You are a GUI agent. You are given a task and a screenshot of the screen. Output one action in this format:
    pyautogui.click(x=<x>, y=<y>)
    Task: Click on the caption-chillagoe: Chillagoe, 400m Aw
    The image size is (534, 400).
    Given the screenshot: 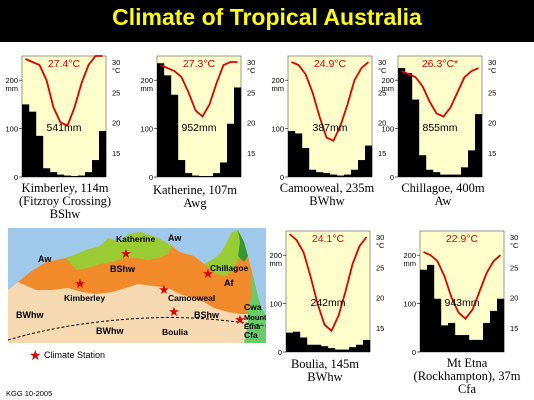 What is the action you would take?
    pyautogui.click(x=443, y=195)
    